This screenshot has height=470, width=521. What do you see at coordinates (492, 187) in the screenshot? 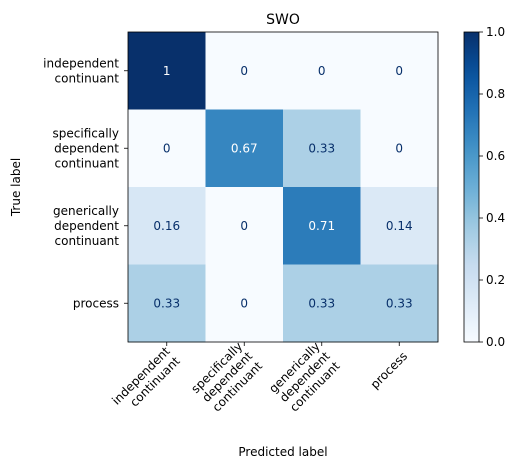
I see `colorbar-ticks: 0.0 0.2 0.4 0.6 0.8 1.0` at bounding box center [492, 187].